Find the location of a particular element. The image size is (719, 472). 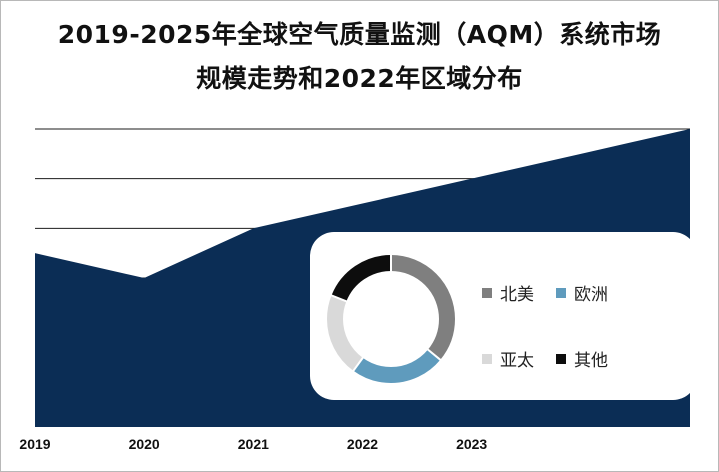

donut-slice-europe is located at coordinates (391, 319).